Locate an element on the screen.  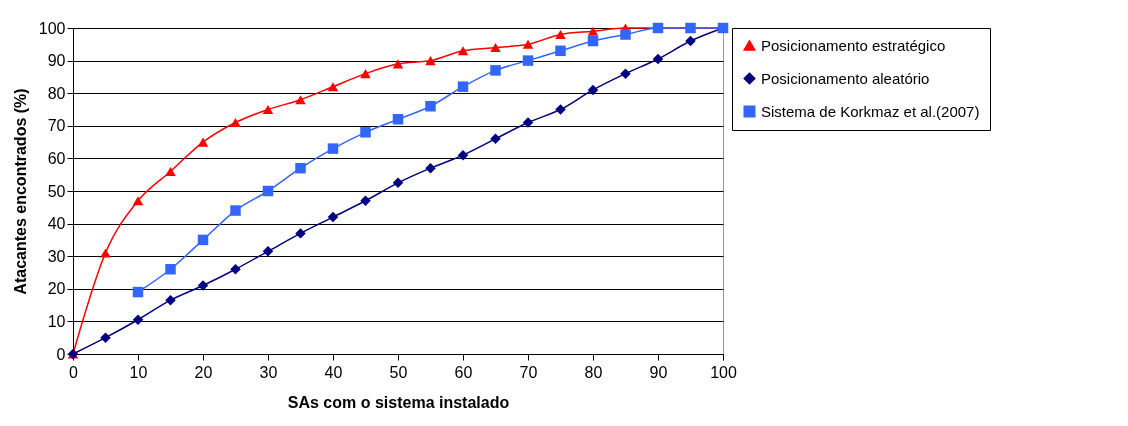
x-tick-label: 50 is located at coordinates (398, 372).